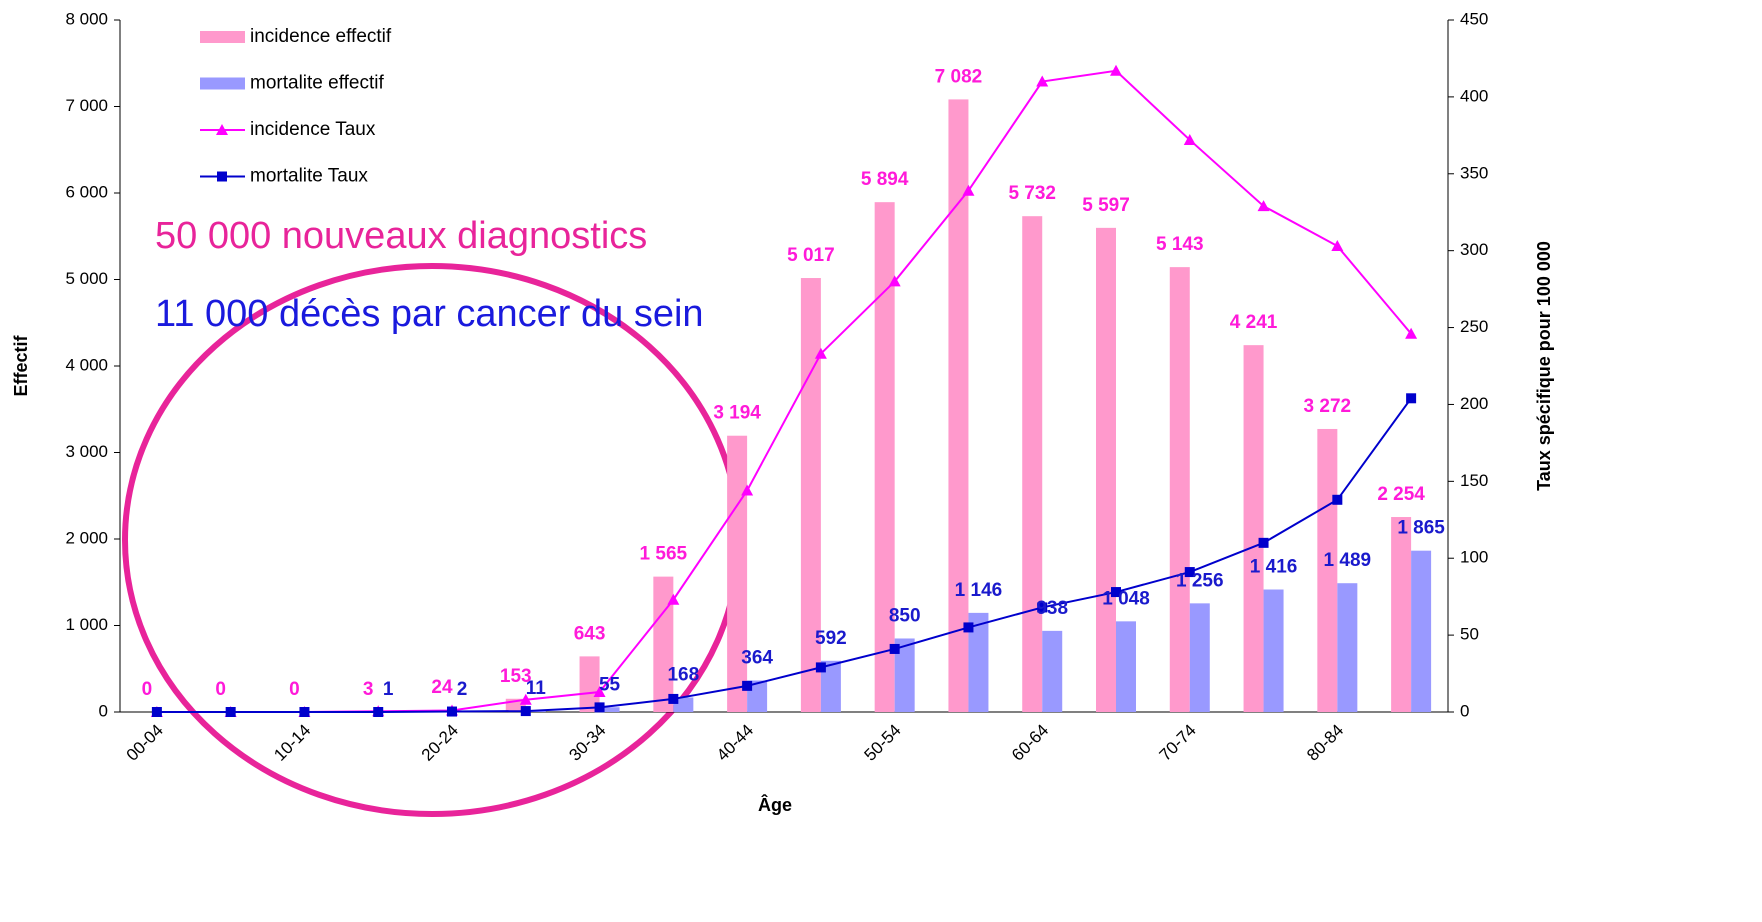  I want to click on annotation: 11 000 décès par cancer du sein, so click(429, 314).